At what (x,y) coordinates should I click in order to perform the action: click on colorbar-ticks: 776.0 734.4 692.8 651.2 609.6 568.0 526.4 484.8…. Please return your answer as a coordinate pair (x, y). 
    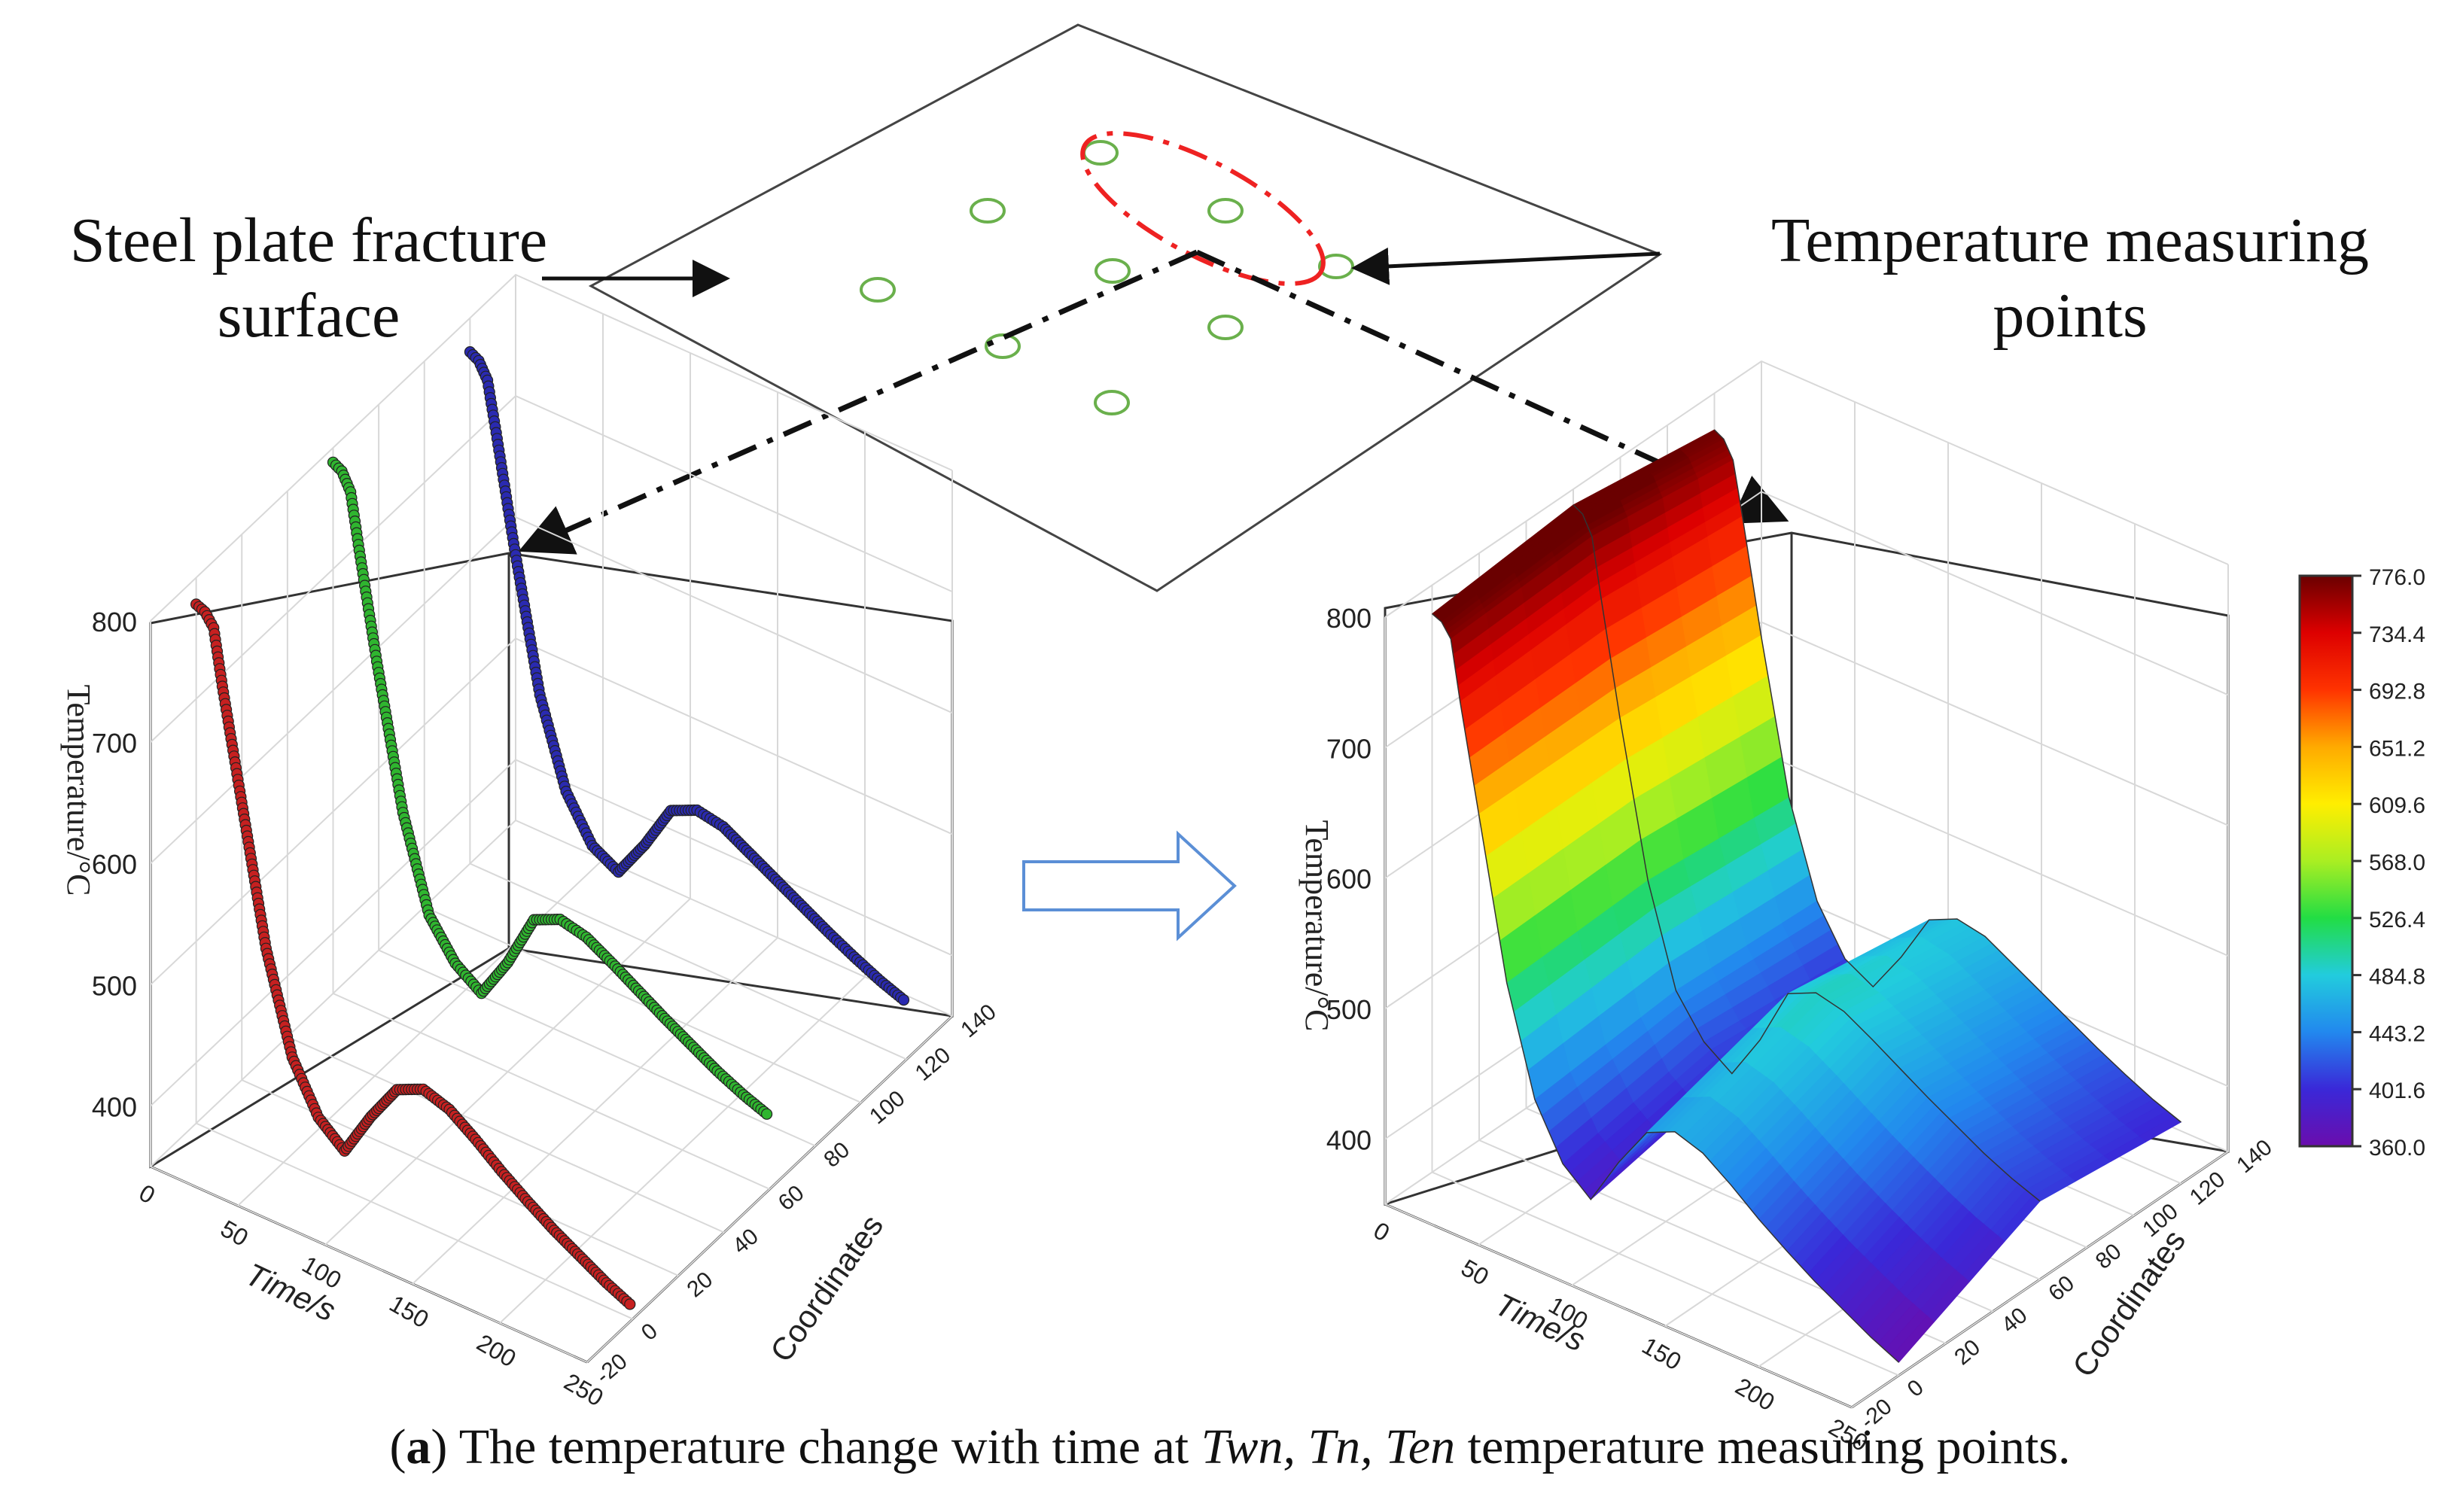
    Looking at the image, I should click on (2388, 863).